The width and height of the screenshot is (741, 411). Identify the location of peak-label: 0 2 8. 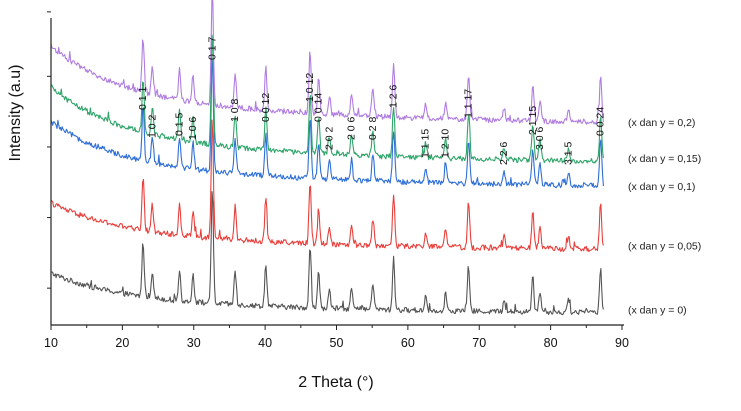
(373, 128).